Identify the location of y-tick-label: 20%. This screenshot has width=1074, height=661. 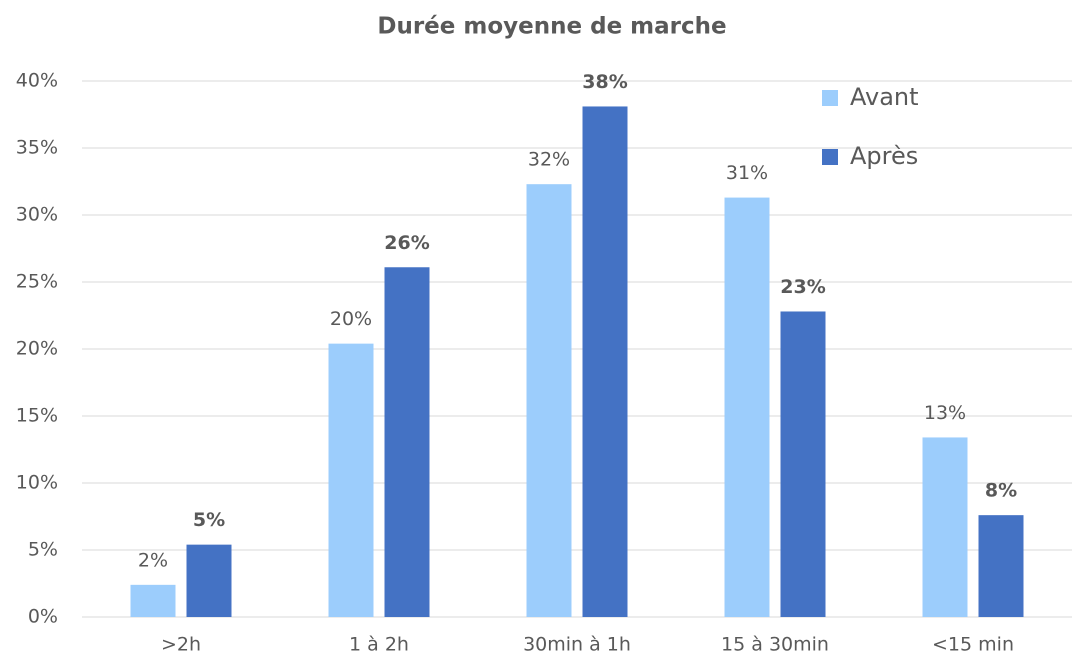
(37, 349).